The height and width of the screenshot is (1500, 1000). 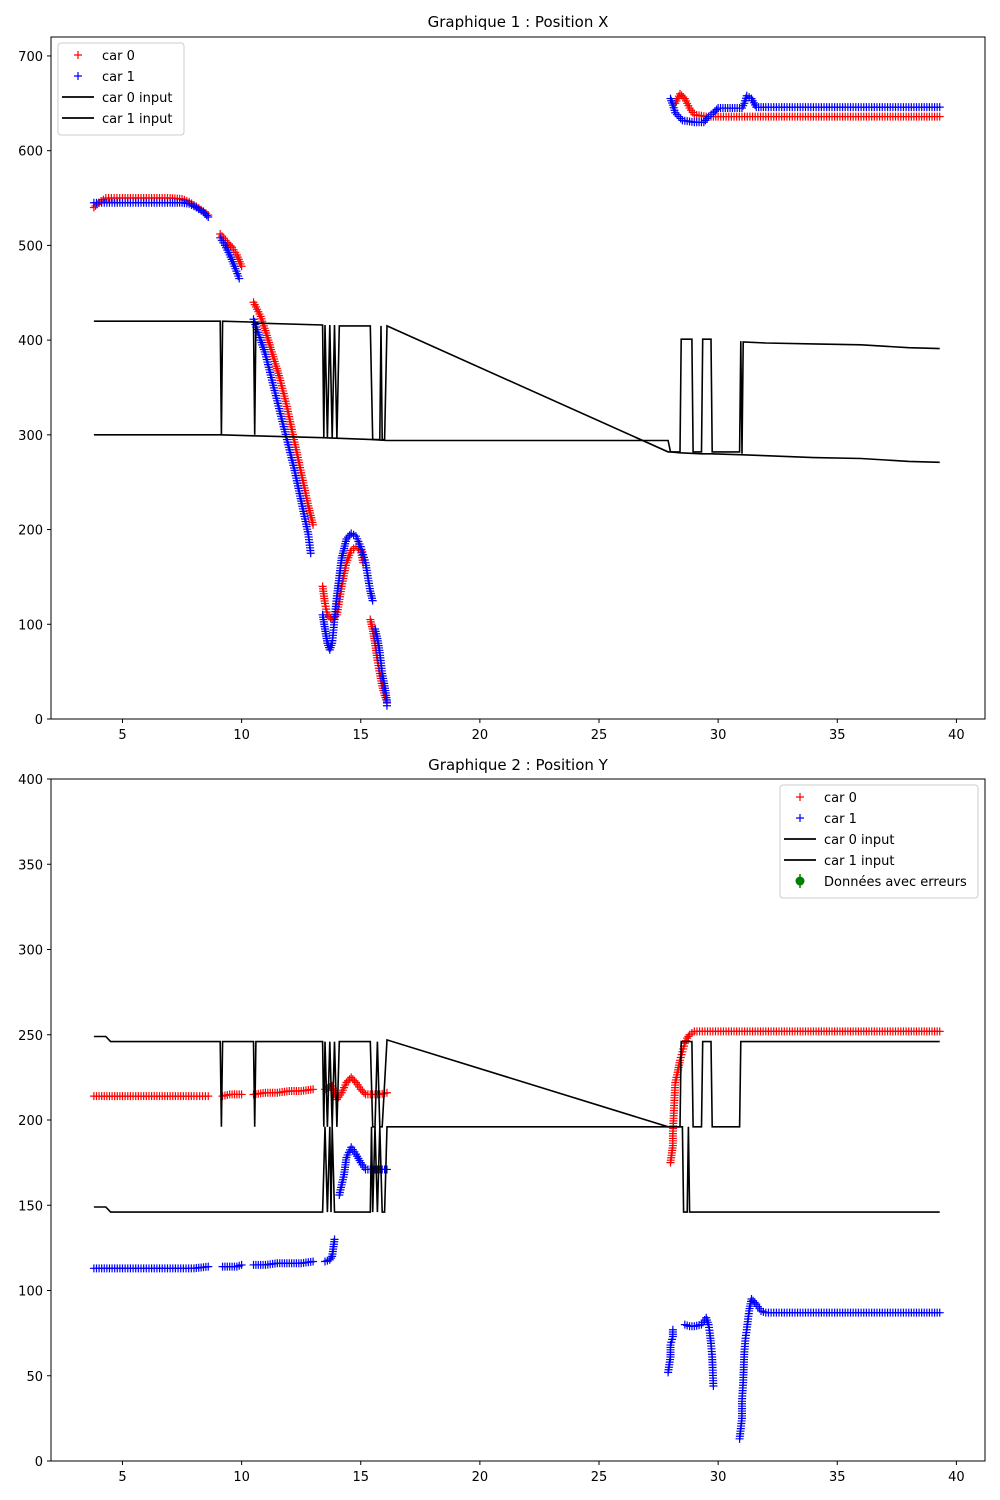 I want to click on legend-label: Données avec erreurs, so click(x=895, y=882).